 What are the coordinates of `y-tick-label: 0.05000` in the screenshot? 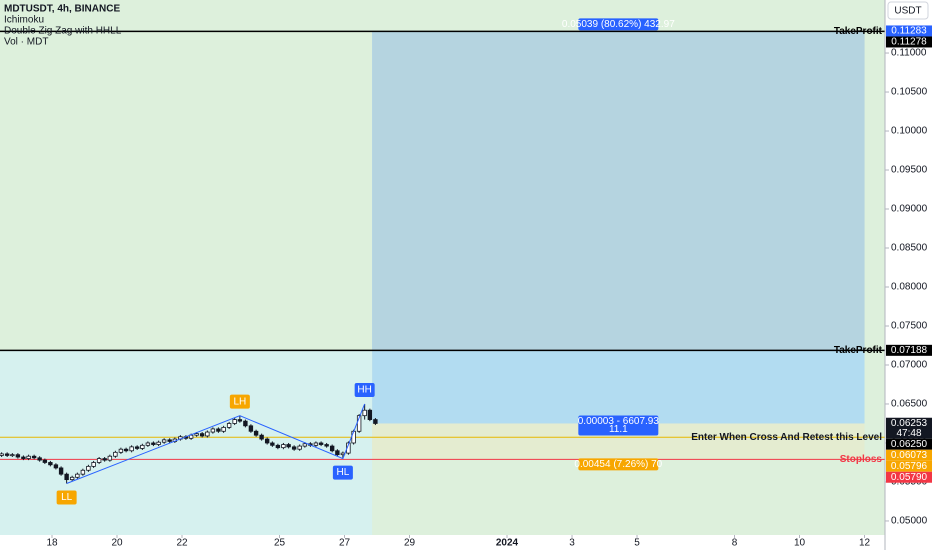 It's located at (909, 521).